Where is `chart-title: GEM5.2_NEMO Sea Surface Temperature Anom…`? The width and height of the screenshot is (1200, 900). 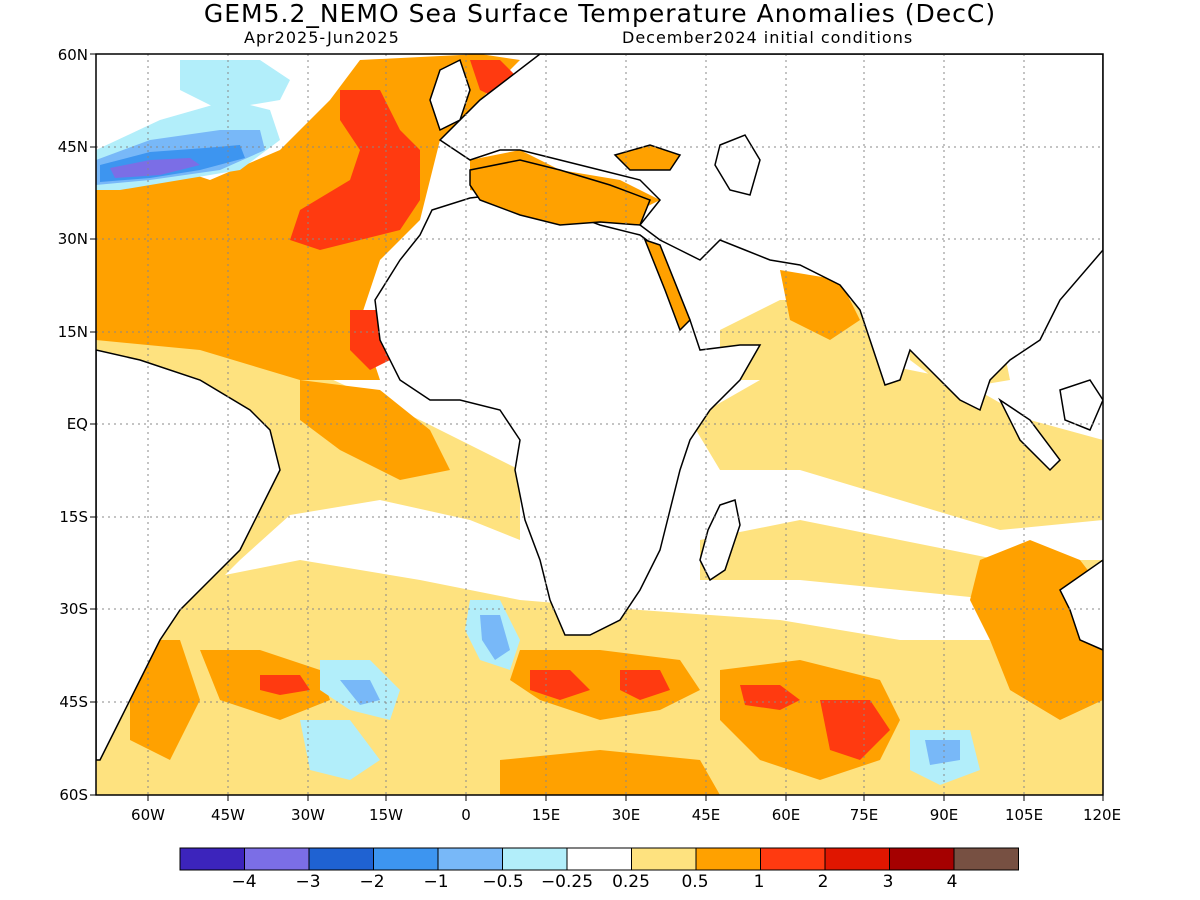 chart-title: GEM5.2_NEMO Sea Surface Temperature Anom… is located at coordinates (600, 14).